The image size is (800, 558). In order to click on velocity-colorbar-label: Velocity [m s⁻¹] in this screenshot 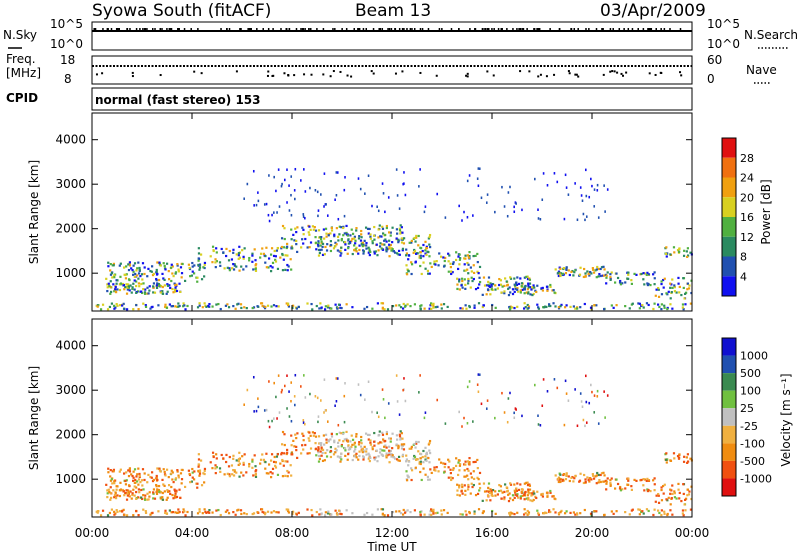, I will do `click(786, 419)`.